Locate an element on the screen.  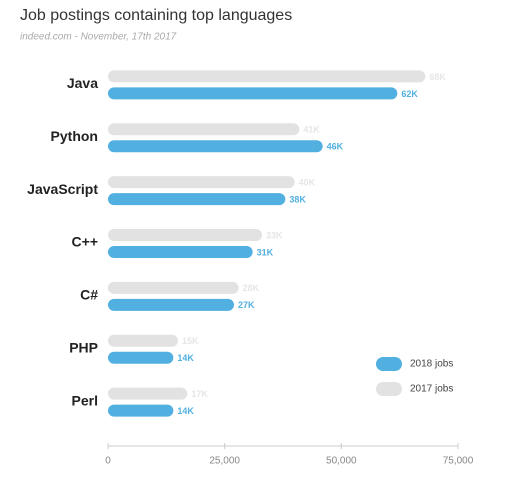
value-label: 38K is located at coordinates (297, 200).